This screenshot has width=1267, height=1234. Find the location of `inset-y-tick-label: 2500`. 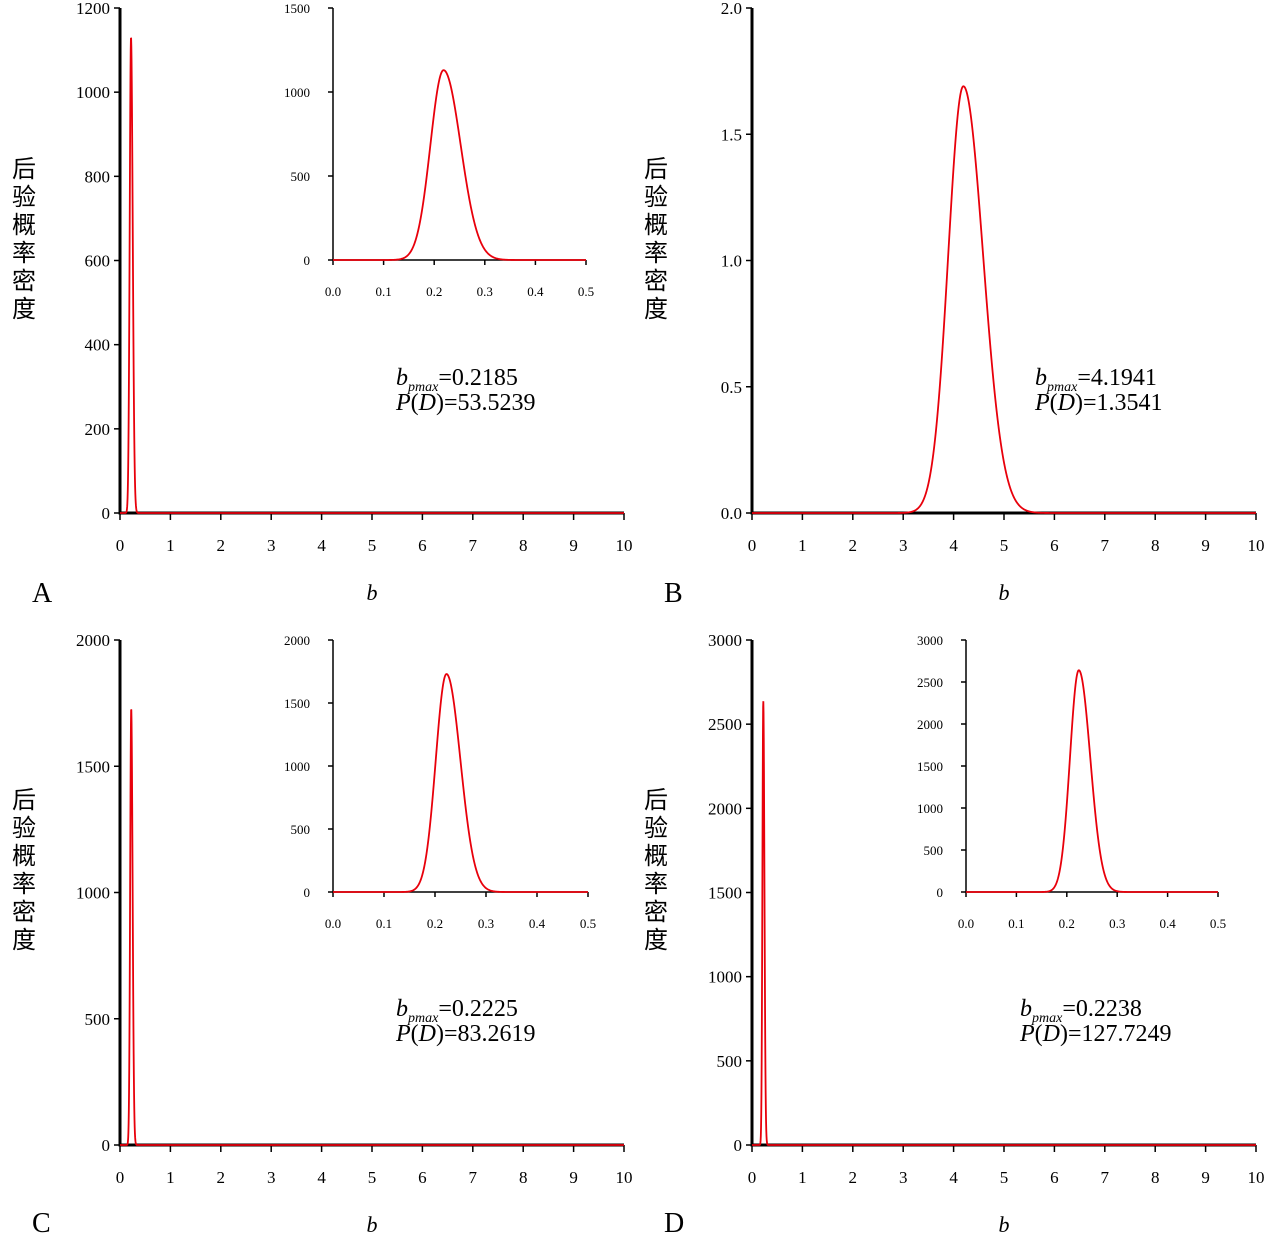

inset-y-tick-label: 2500 is located at coordinates (930, 682).